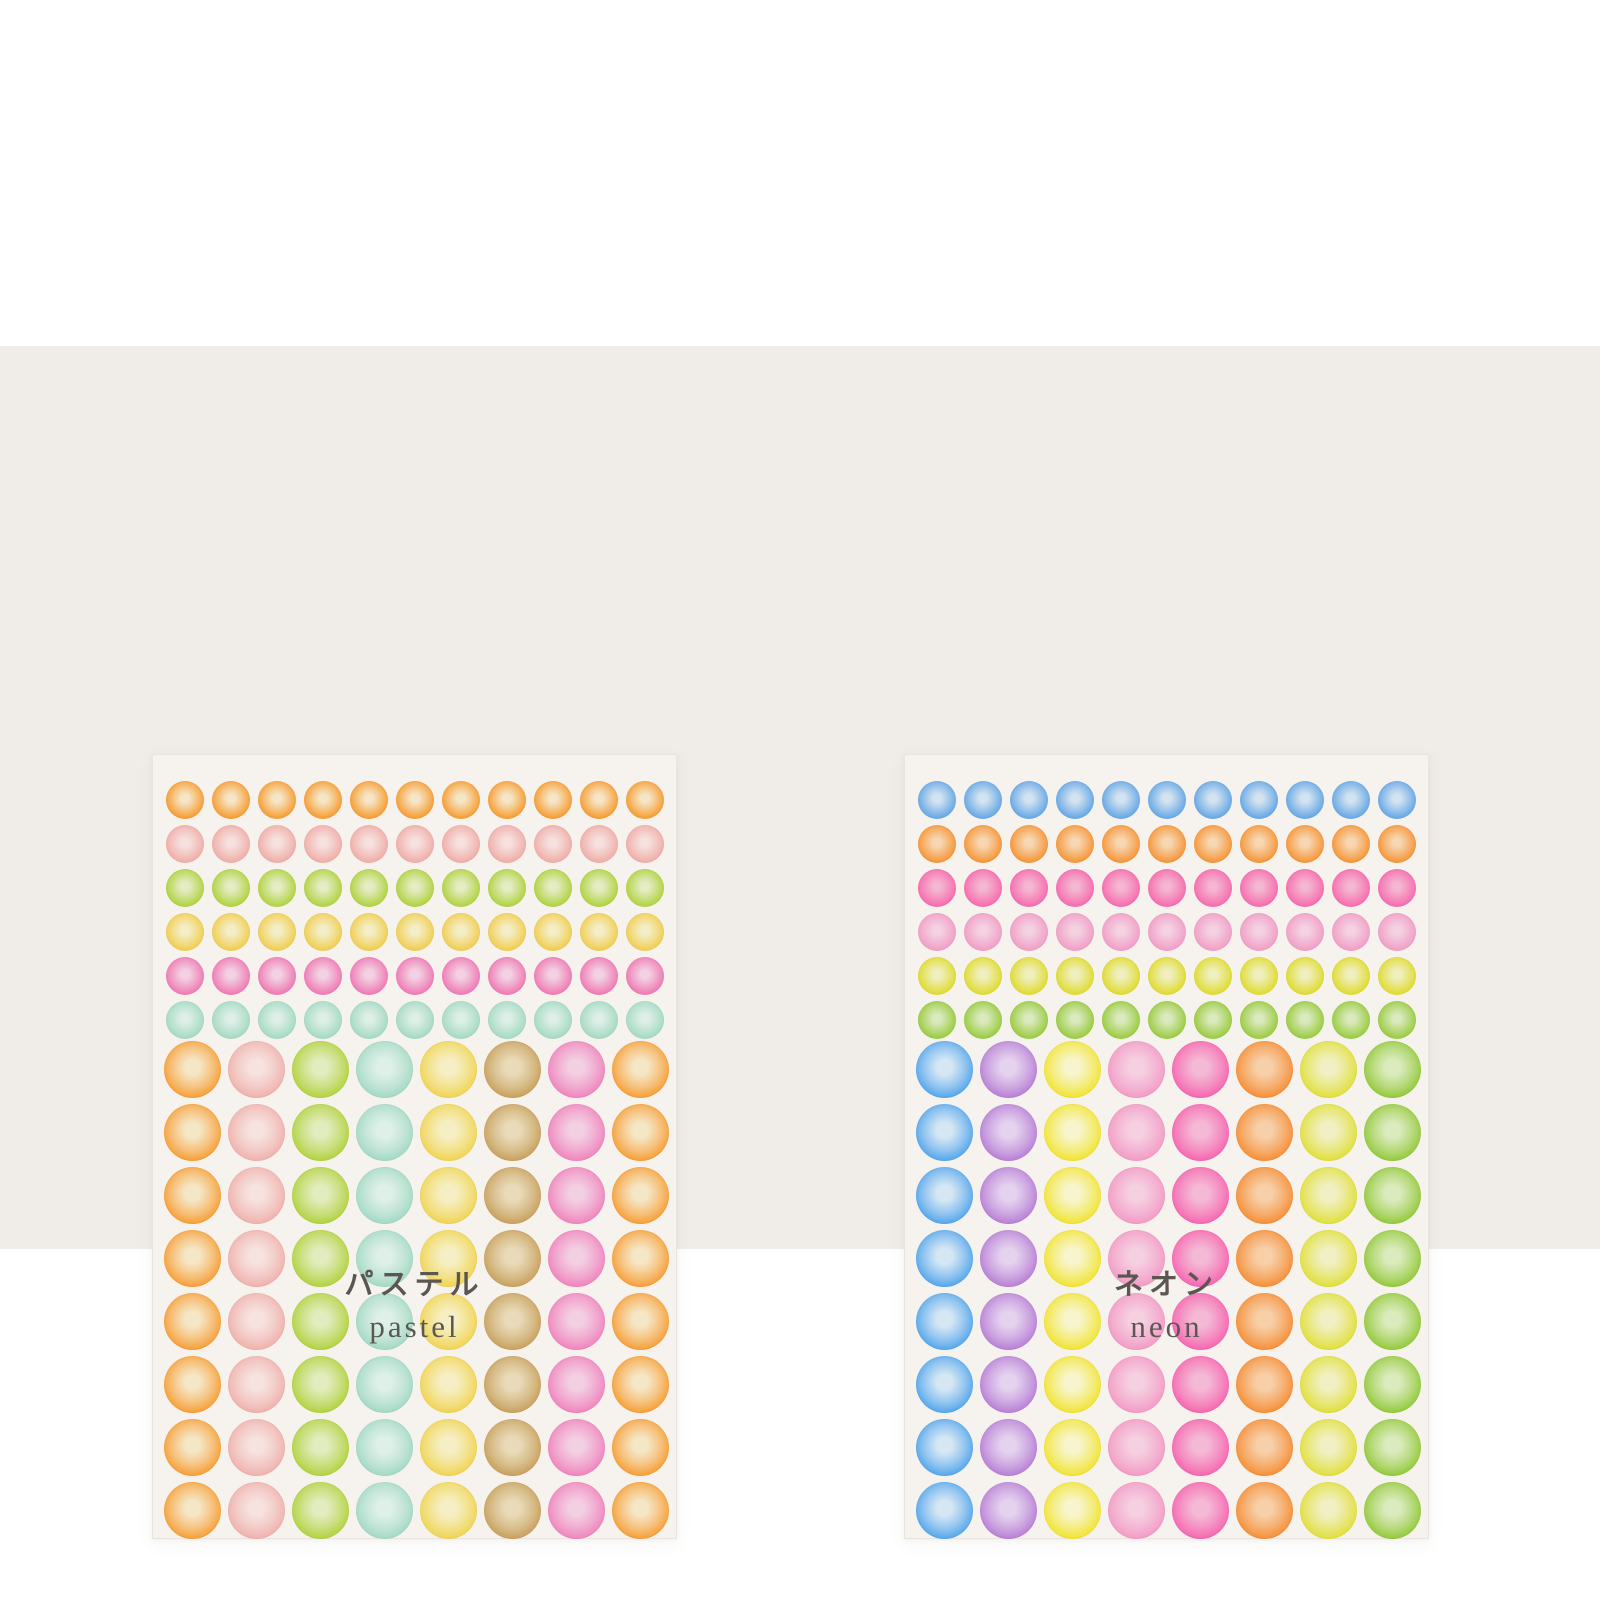  I want to click on neon-small-dots-grid, so click(1167, 910).